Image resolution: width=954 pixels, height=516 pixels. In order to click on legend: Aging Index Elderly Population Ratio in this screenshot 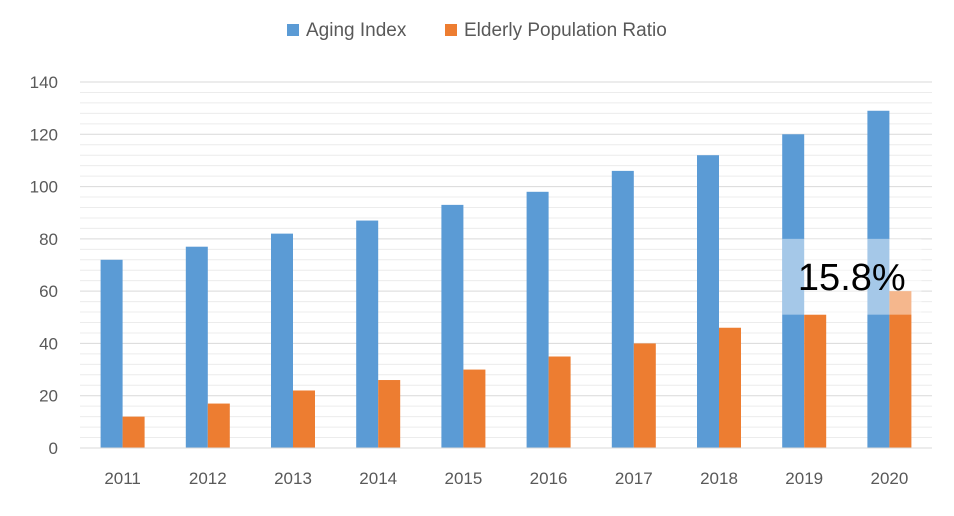, I will do `click(477, 30)`.